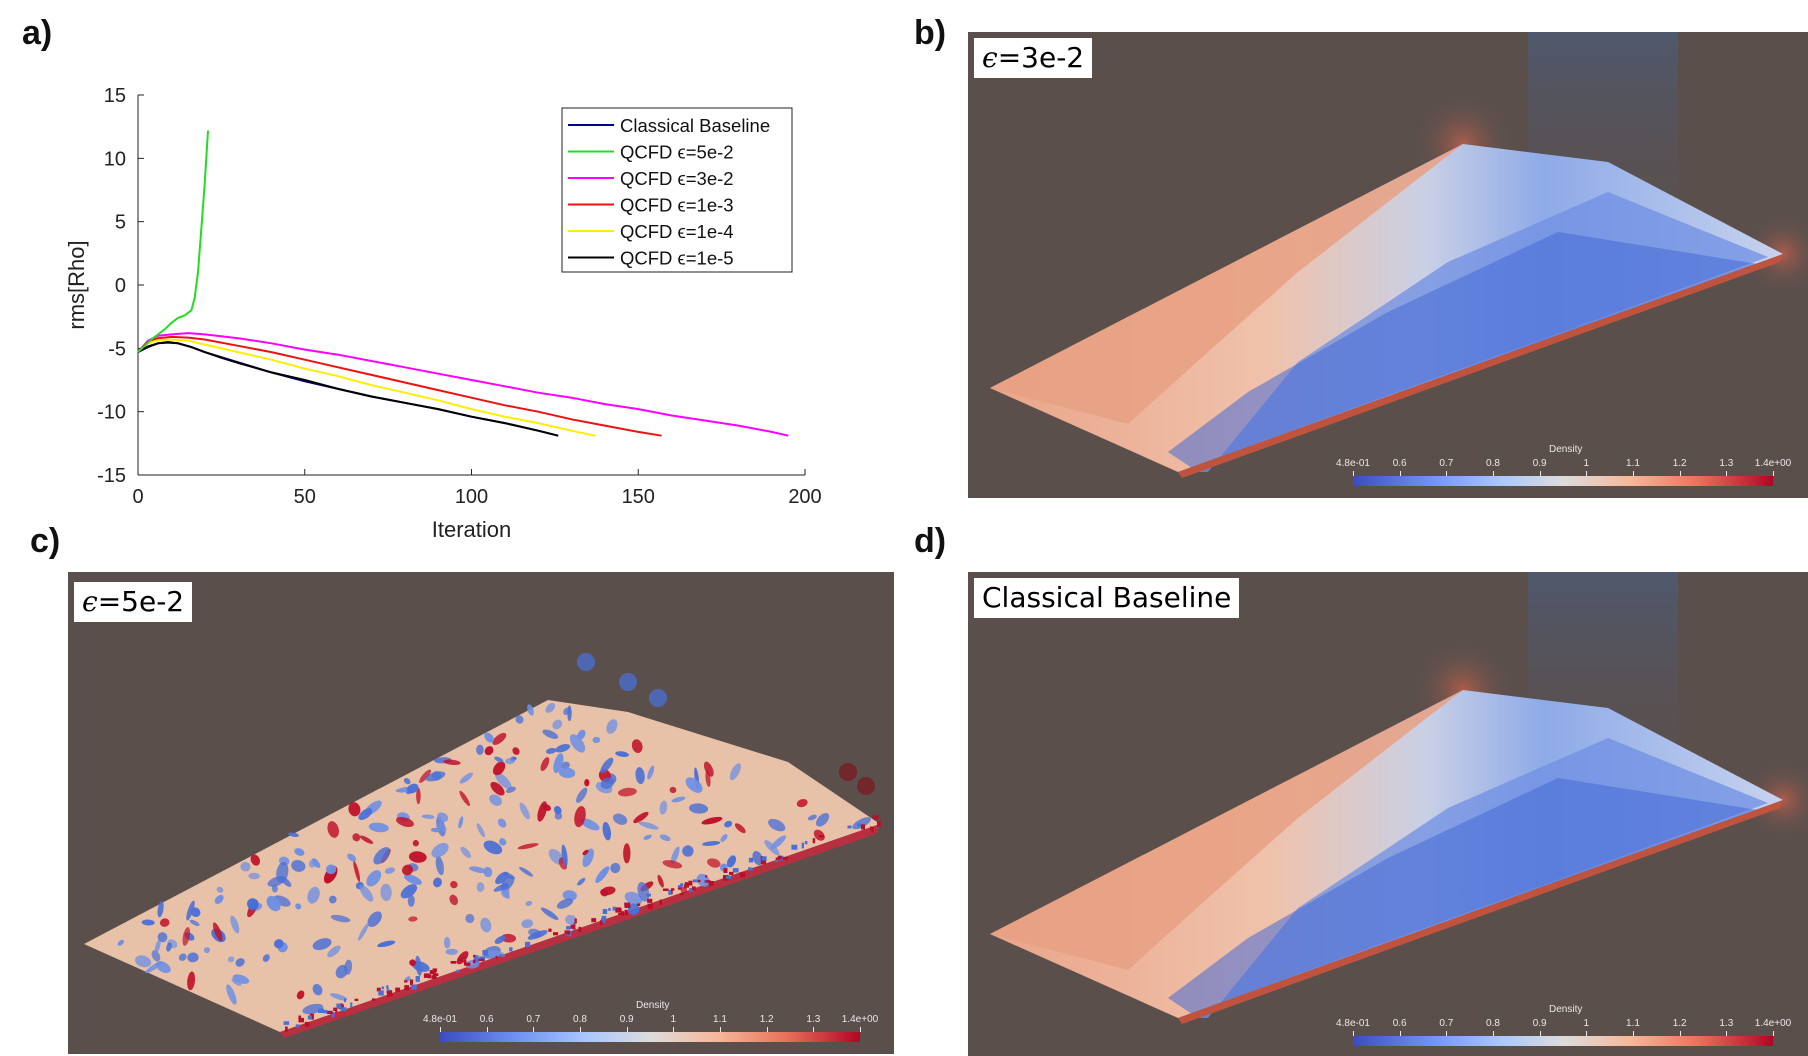 The width and height of the screenshot is (1808, 1056). I want to click on panel-letter-c: c), so click(45, 541).